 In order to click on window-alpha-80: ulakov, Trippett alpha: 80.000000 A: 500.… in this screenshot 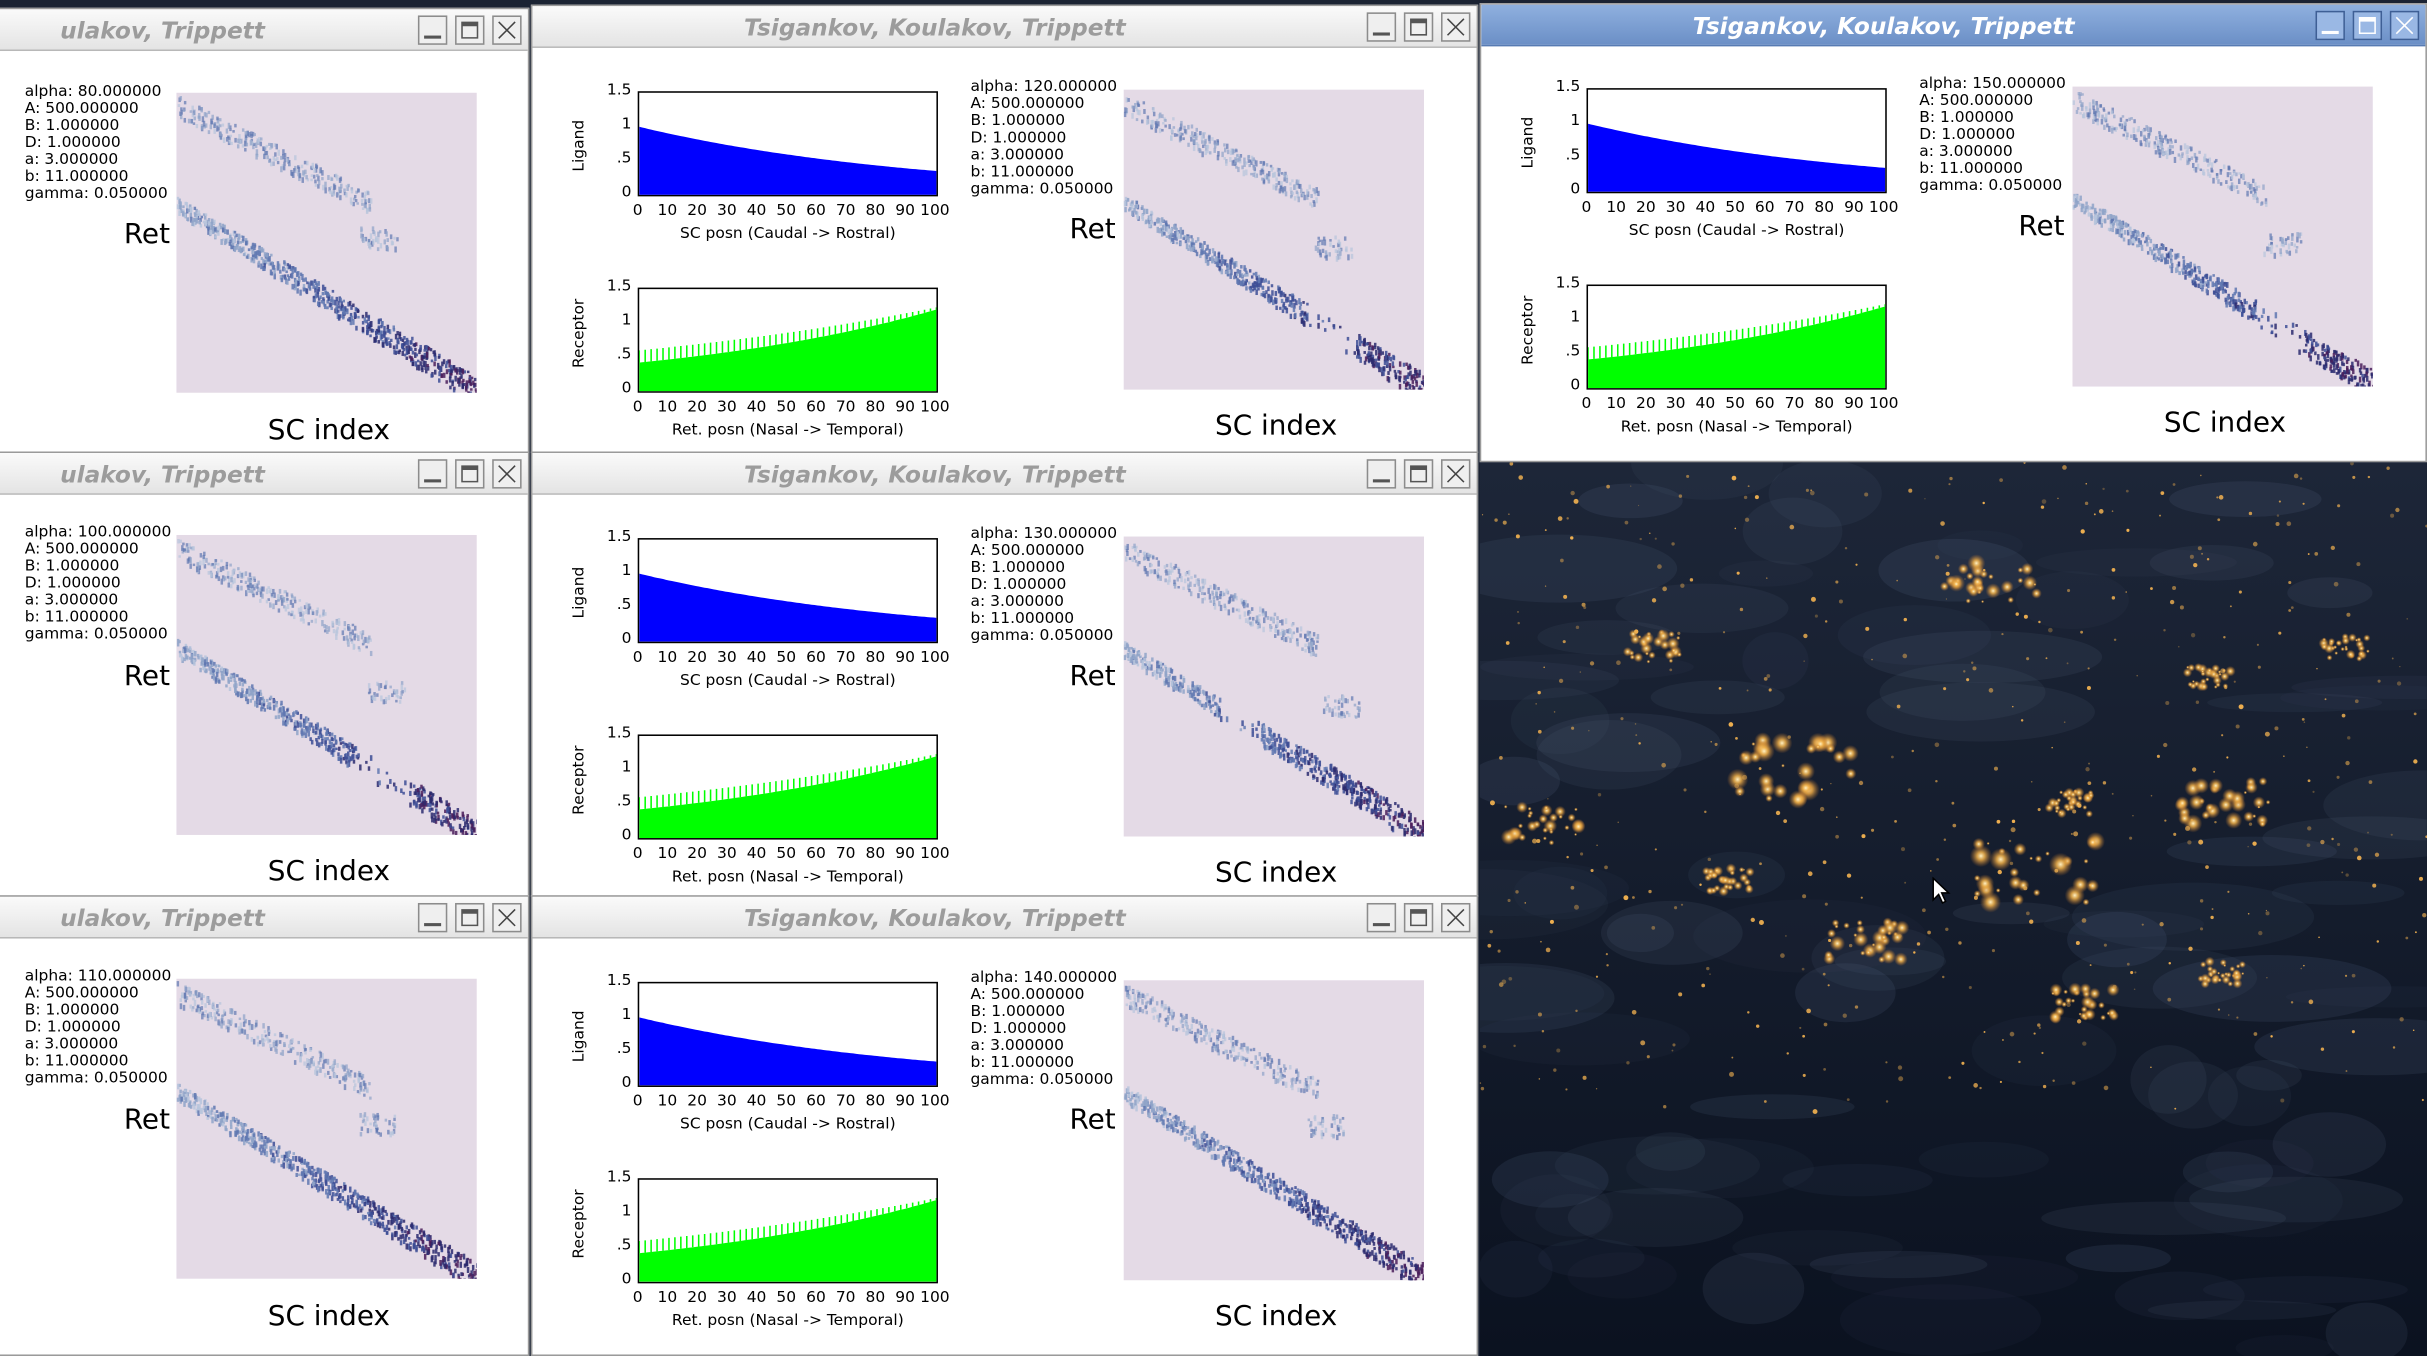, I will do `click(265, 230)`.